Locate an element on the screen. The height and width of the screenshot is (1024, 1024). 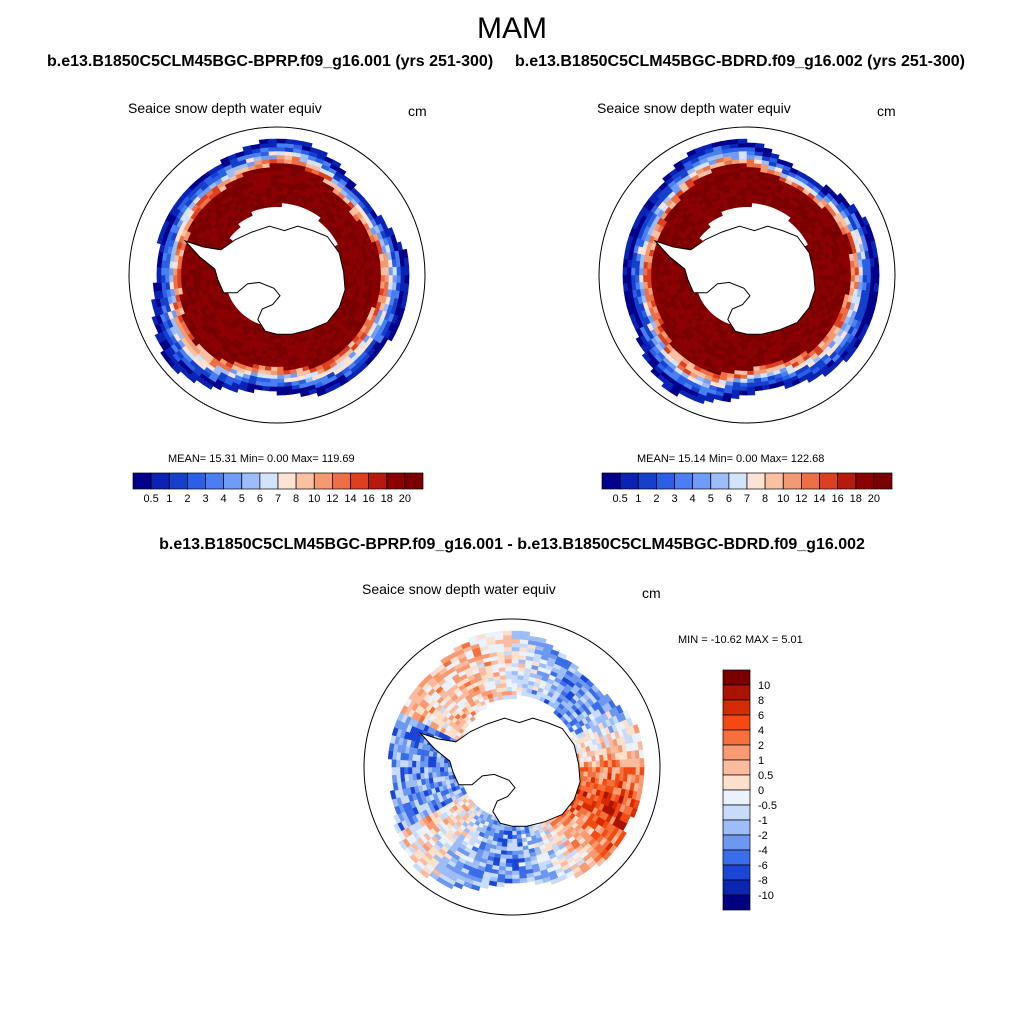
panel-1-map is located at coordinates (277, 275).